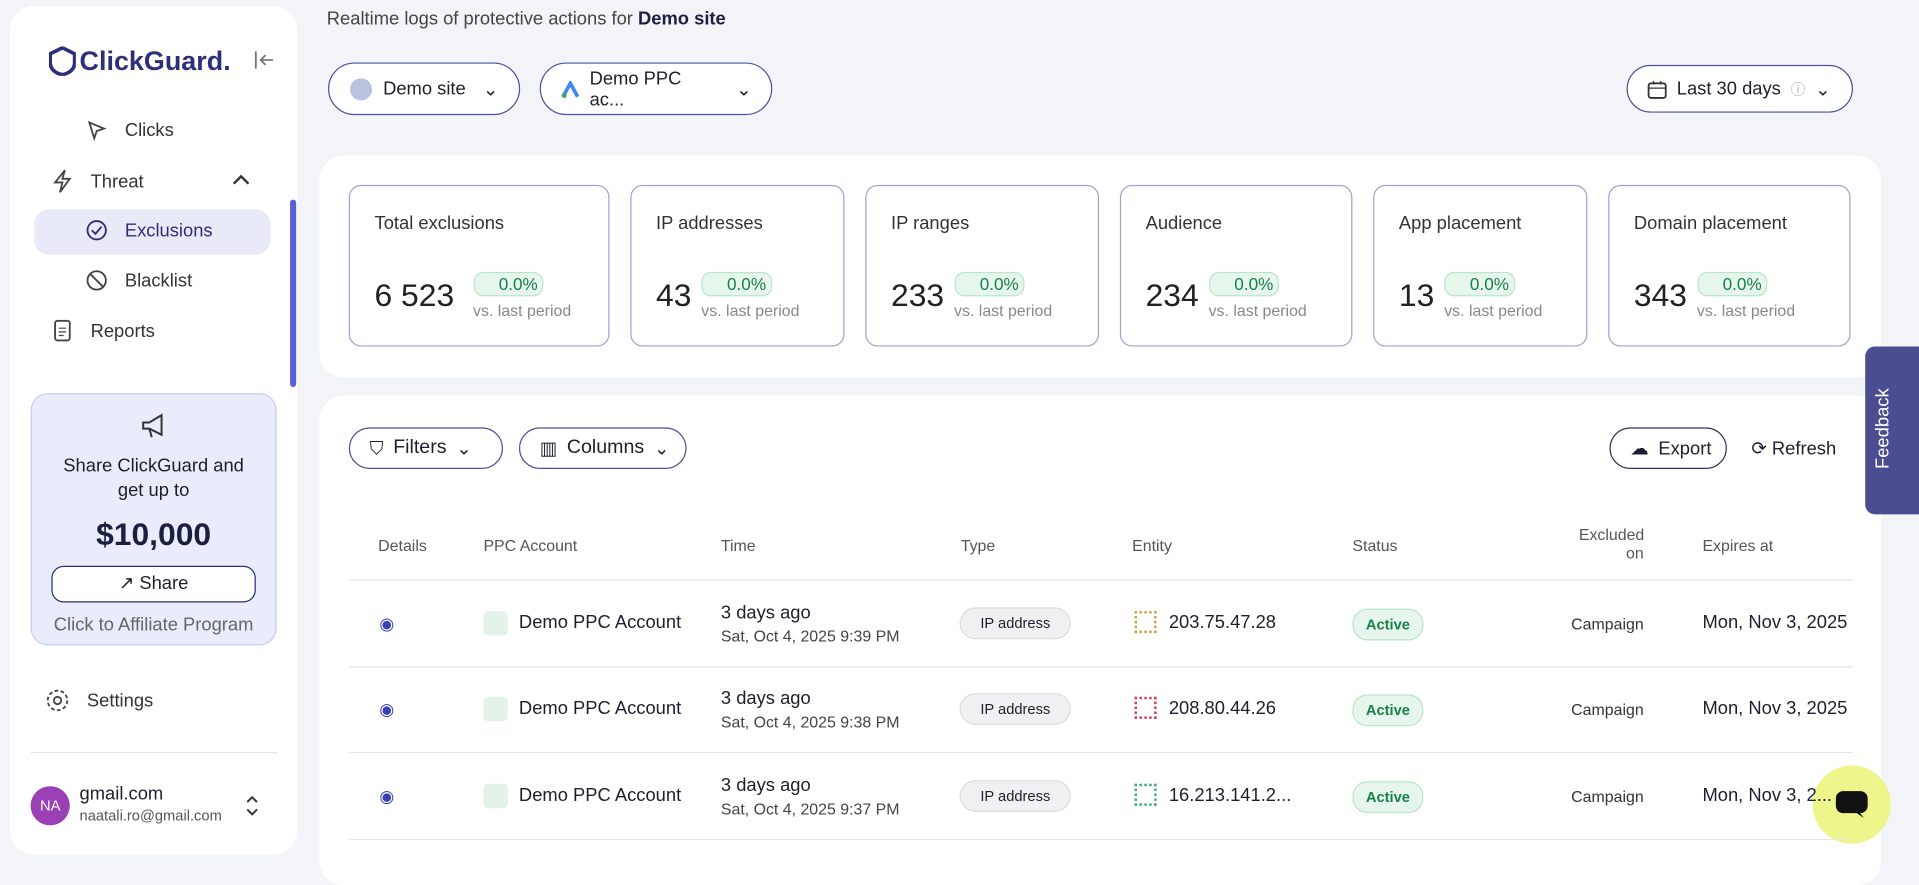 The height and width of the screenshot is (885, 1919). Describe the element at coordinates (62, 61) in the screenshot. I see `logo-icon` at that location.